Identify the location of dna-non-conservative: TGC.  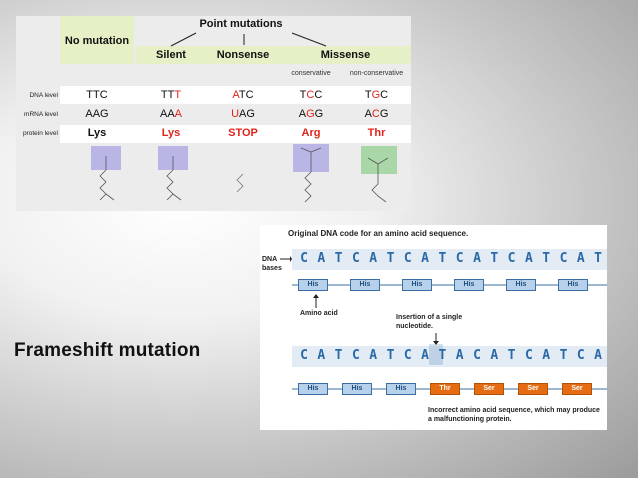
(376, 95).